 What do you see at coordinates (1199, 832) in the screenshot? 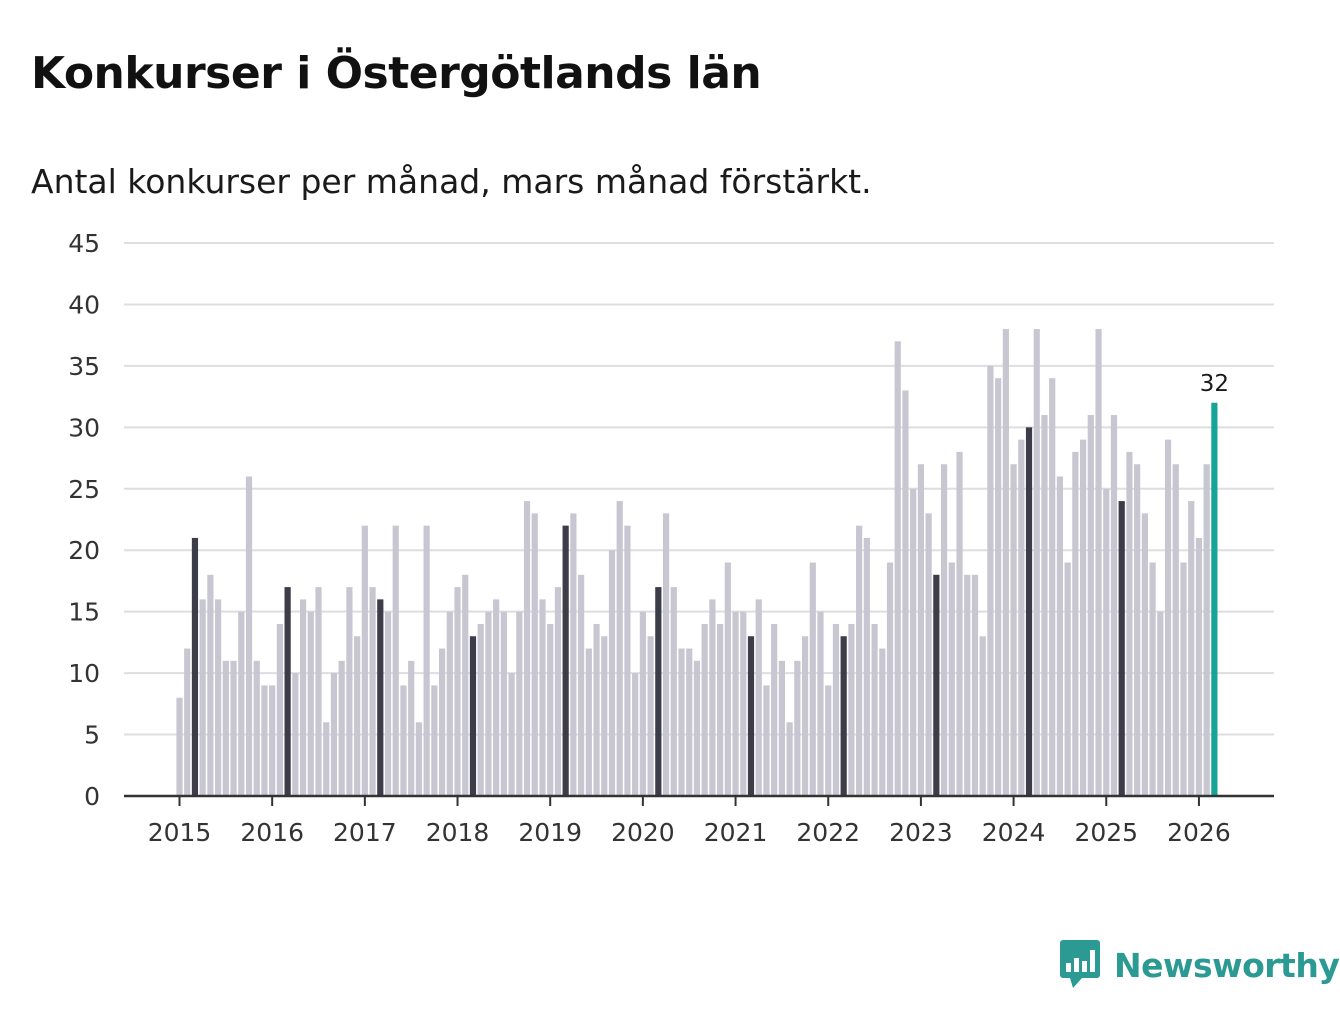
I see `x-tick-label: 2026` at bounding box center [1199, 832].